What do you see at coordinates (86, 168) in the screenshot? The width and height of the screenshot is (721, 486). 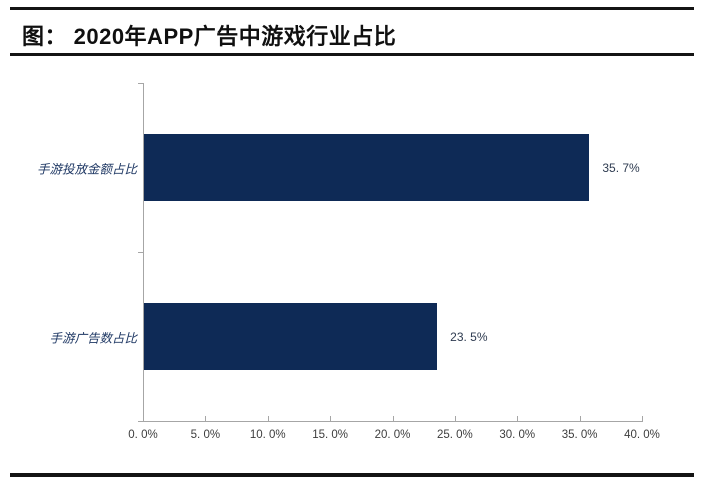 I see `category-label: 手游投放金额占比` at bounding box center [86, 168].